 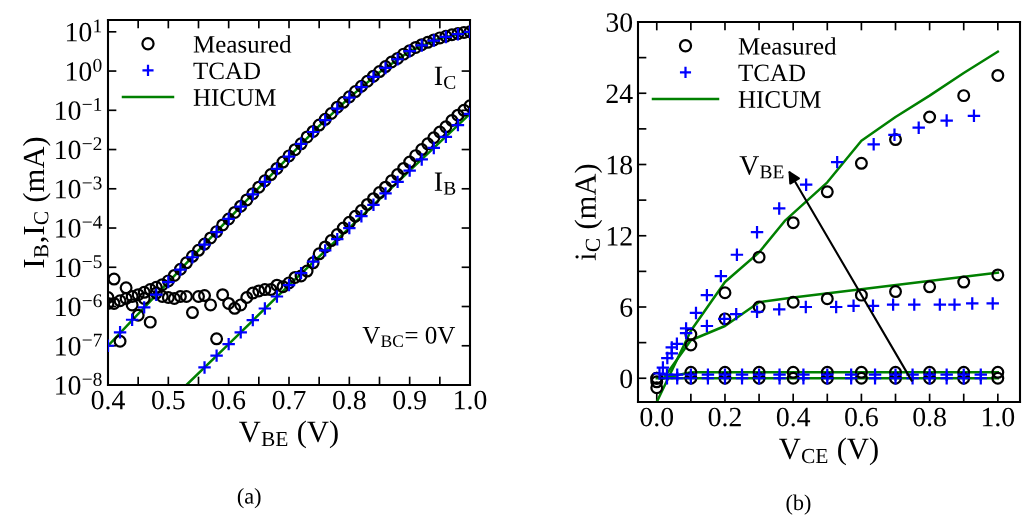 What do you see at coordinates (657, 417) in the screenshot?
I see `x-tick-label: 0.0` at bounding box center [657, 417].